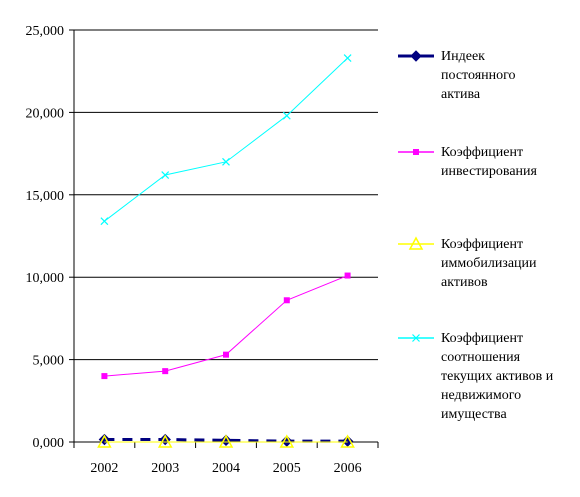 The height and width of the screenshot is (497, 580). I want to click on x-tick-label: 2003, so click(165, 468).